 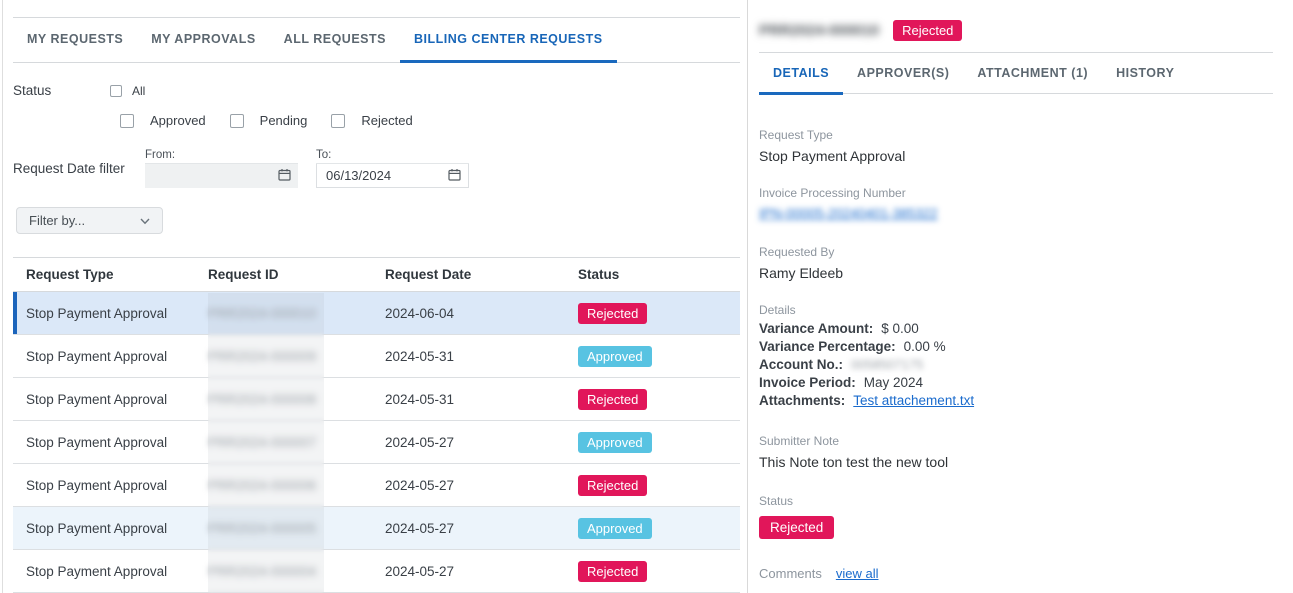 What do you see at coordinates (262, 442) in the screenshot?
I see `cell-request-id: PRR2024-000007` at bounding box center [262, 442].